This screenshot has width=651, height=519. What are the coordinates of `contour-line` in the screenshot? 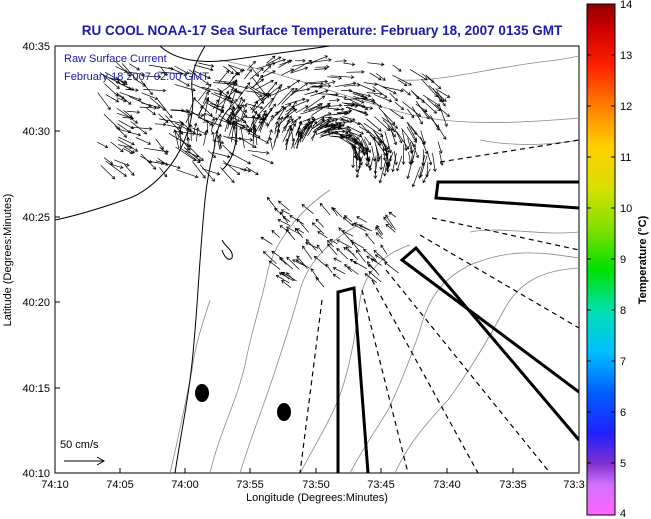 It's located at (190, 386).